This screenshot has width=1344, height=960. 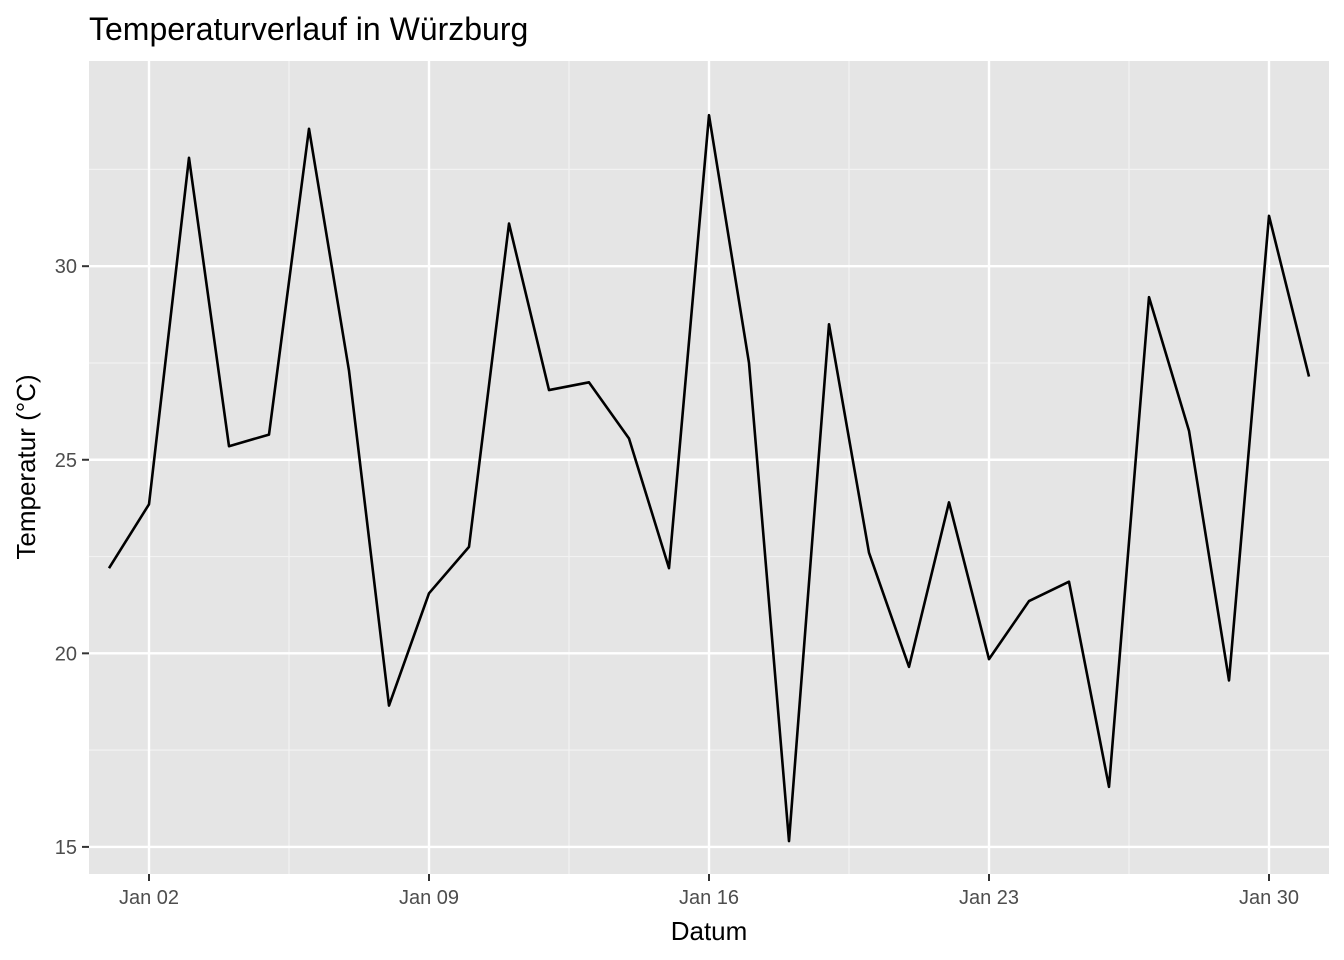 What do you see at coordinates (149, 898) in the screenshot?
I see `x-tick-label: Jan 02` at bounding box center [149, 898].